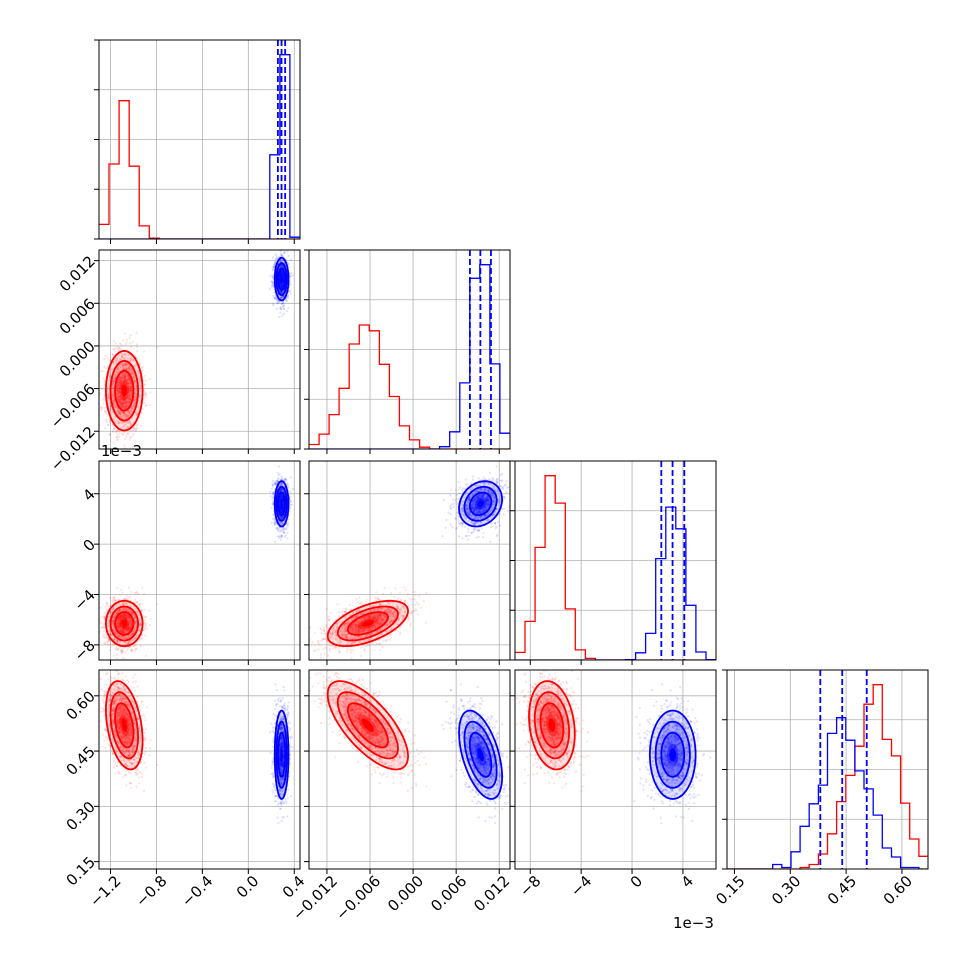 The height and width of the screenshot is (970, 970). I want to click on density-peak, so click(124, 623).